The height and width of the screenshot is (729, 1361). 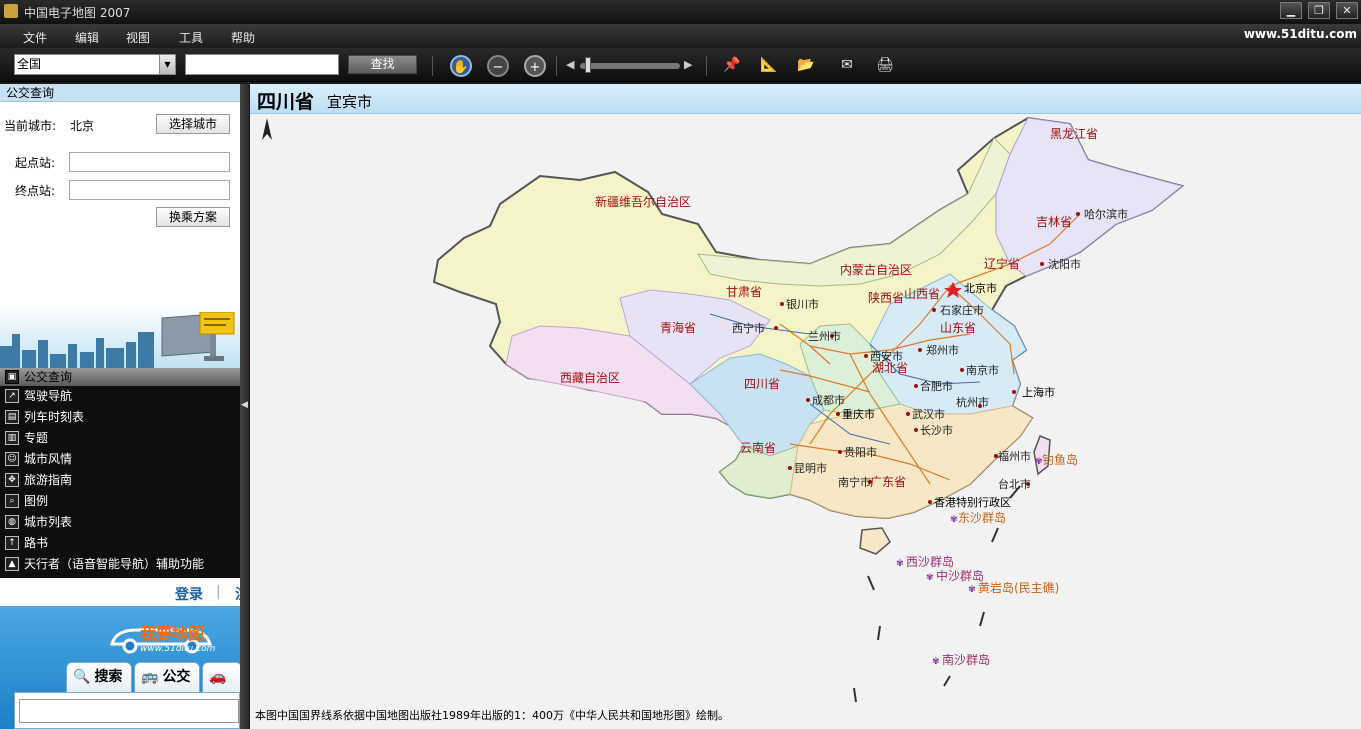 I want to click on city-label: 银川市, so click(x=802, y=304).